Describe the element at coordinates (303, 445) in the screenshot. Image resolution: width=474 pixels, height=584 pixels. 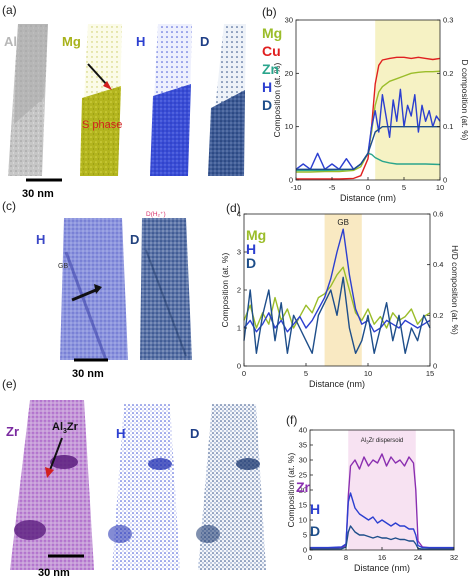
I see `y-tick-label: 35` at that location.